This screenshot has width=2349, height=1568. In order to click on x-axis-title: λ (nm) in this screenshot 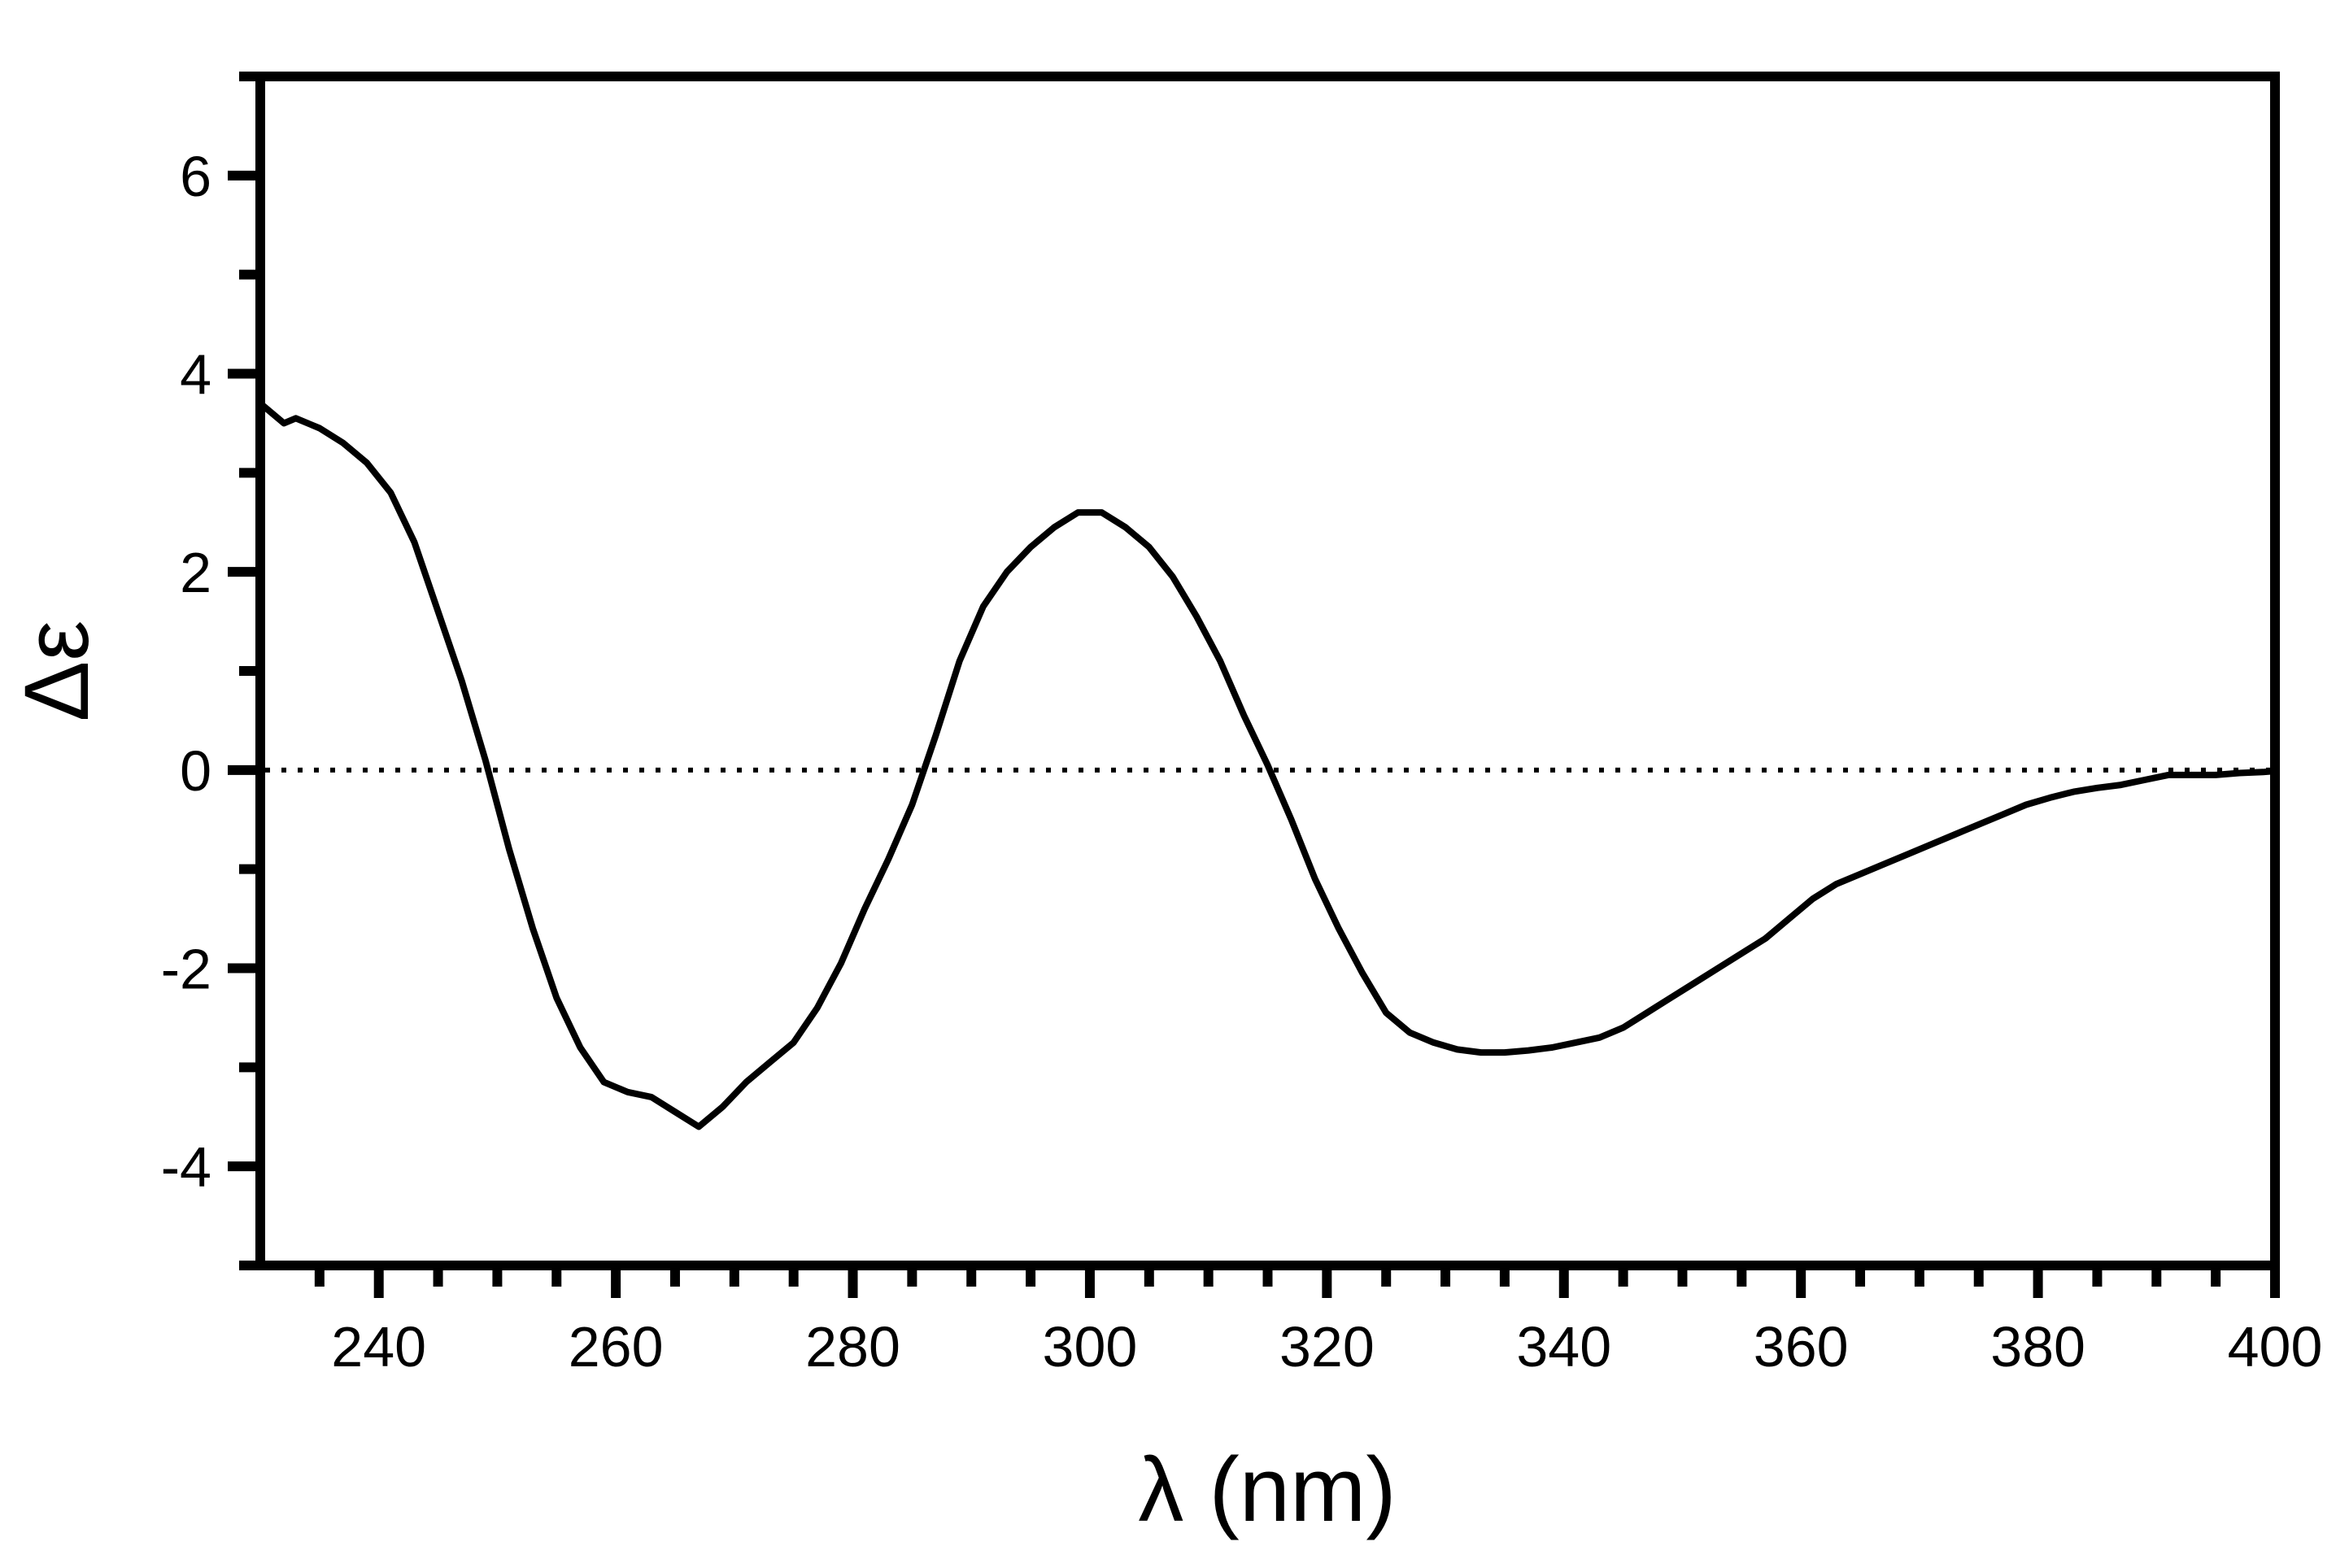, I will do `click(1267, 1489)`.